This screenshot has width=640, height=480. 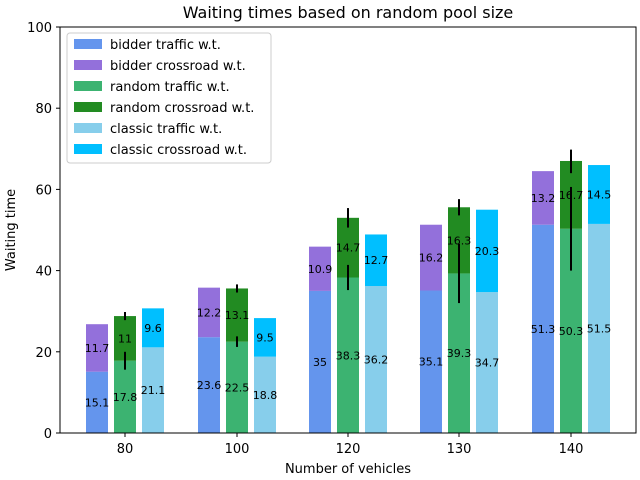 What do you see at coordinates (178, 66) in the screenshot?
I see `legend-label: bidder crossroad w.t.` at bounding box center [178, 66].